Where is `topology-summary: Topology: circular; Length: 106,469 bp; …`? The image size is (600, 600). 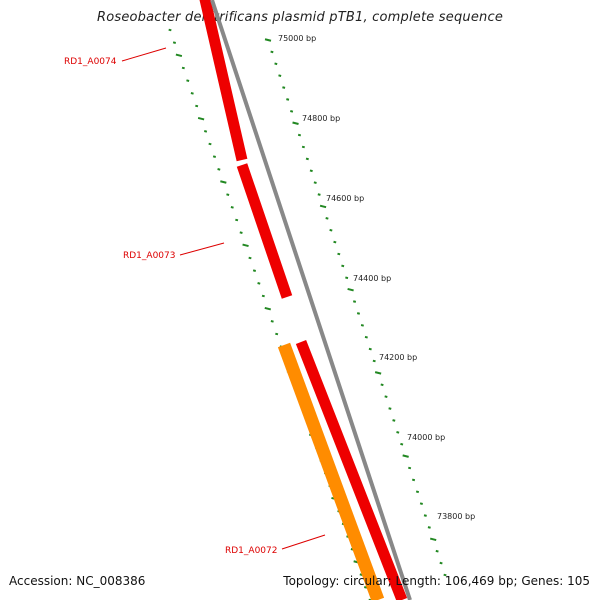 topology-summary: Topology: circular; Length: 106,469 bp; … is located at coordinates (436, 581).